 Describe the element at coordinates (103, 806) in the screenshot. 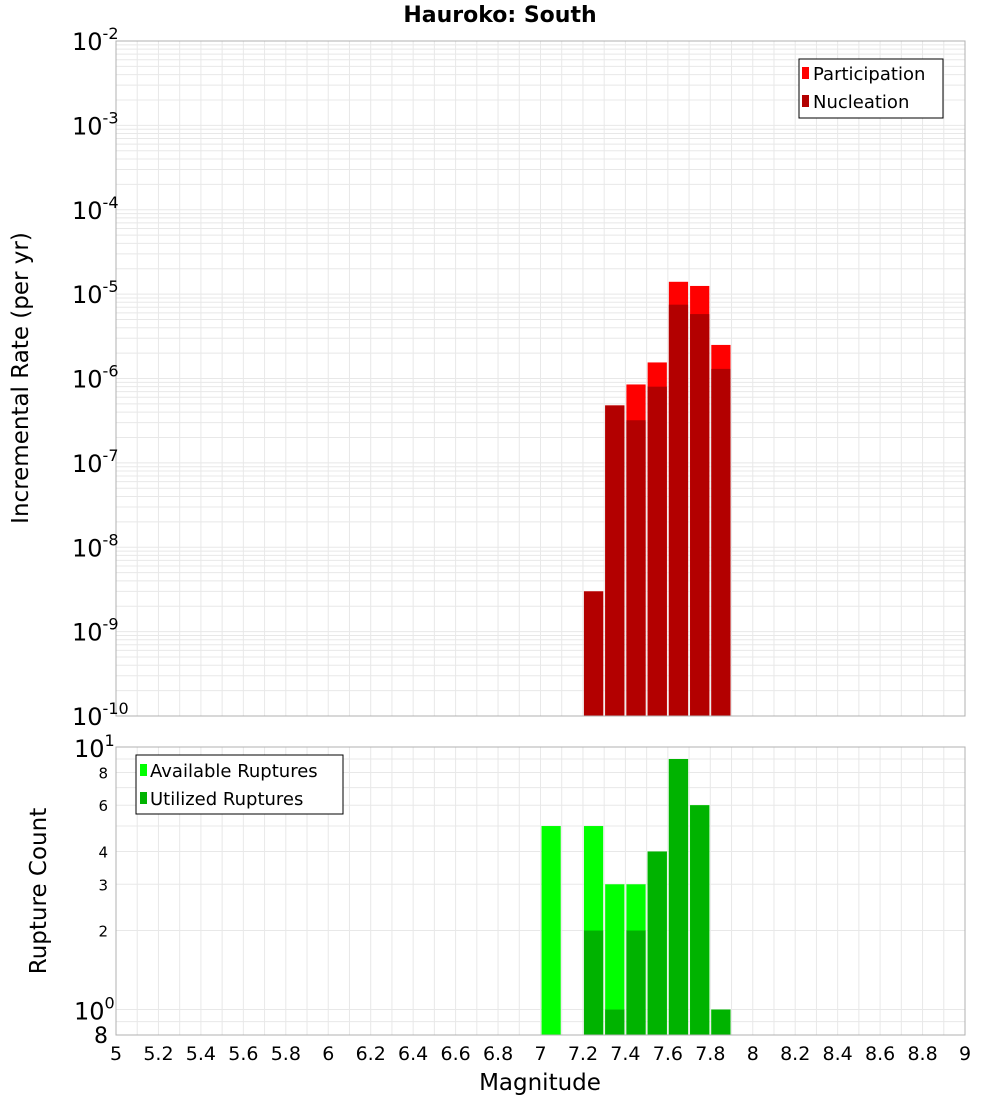

I see `bottom-y-minor-tick-label: 6` at that location.